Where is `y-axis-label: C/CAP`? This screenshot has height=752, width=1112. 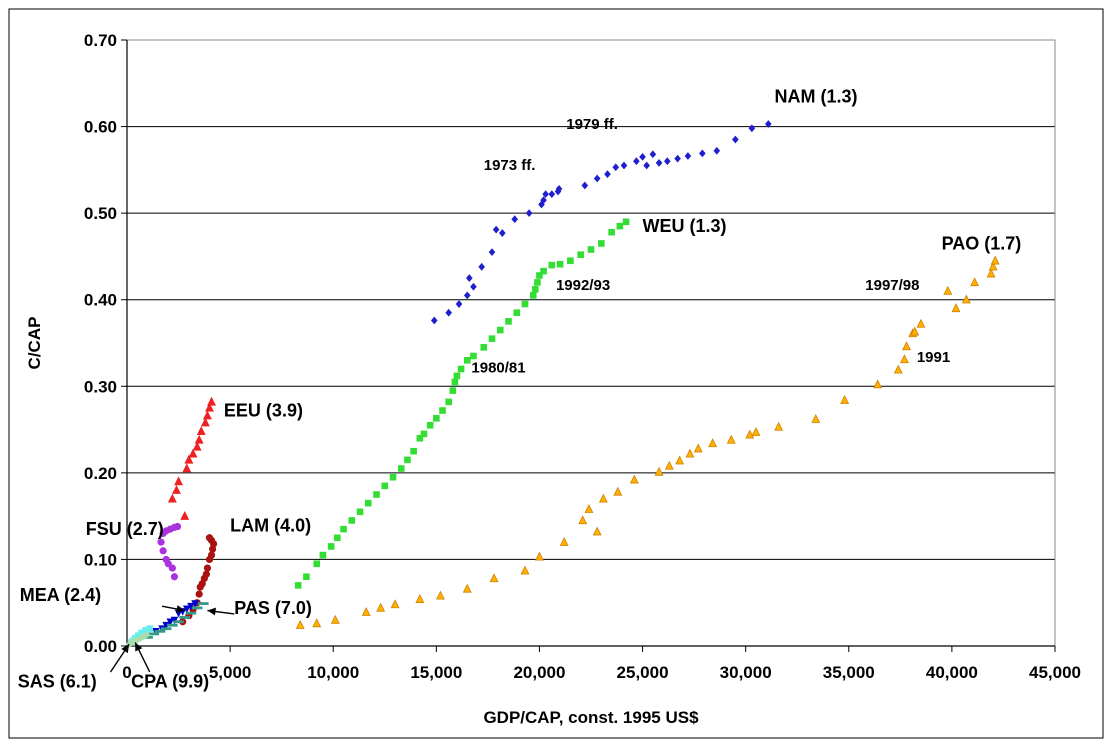
y-axis-label: C/CAP is located at coordinates (34, 343).